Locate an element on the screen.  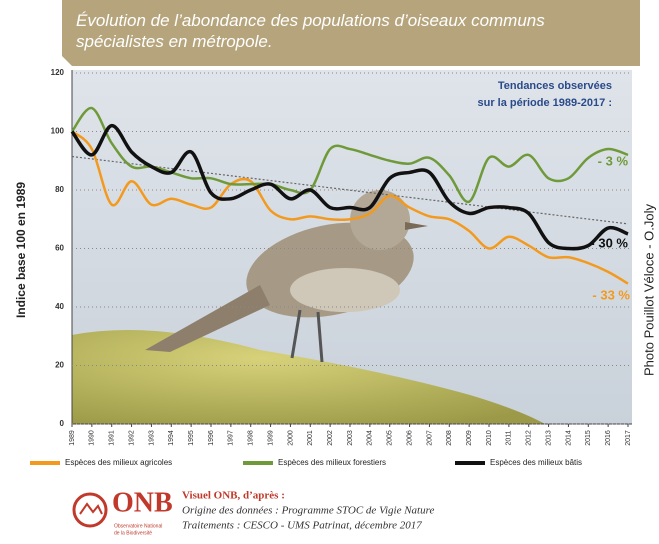
x-tick-label: 2004 is located at coordinates (370, 438).